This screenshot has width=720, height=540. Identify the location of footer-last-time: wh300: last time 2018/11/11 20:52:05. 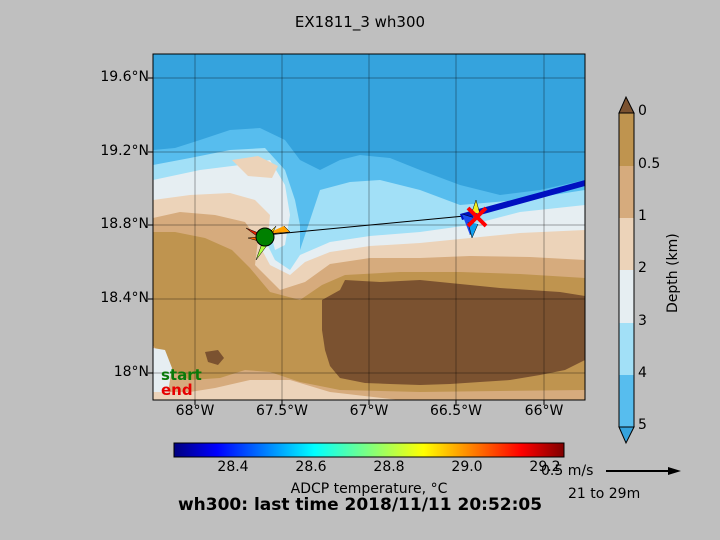
(360, 505).